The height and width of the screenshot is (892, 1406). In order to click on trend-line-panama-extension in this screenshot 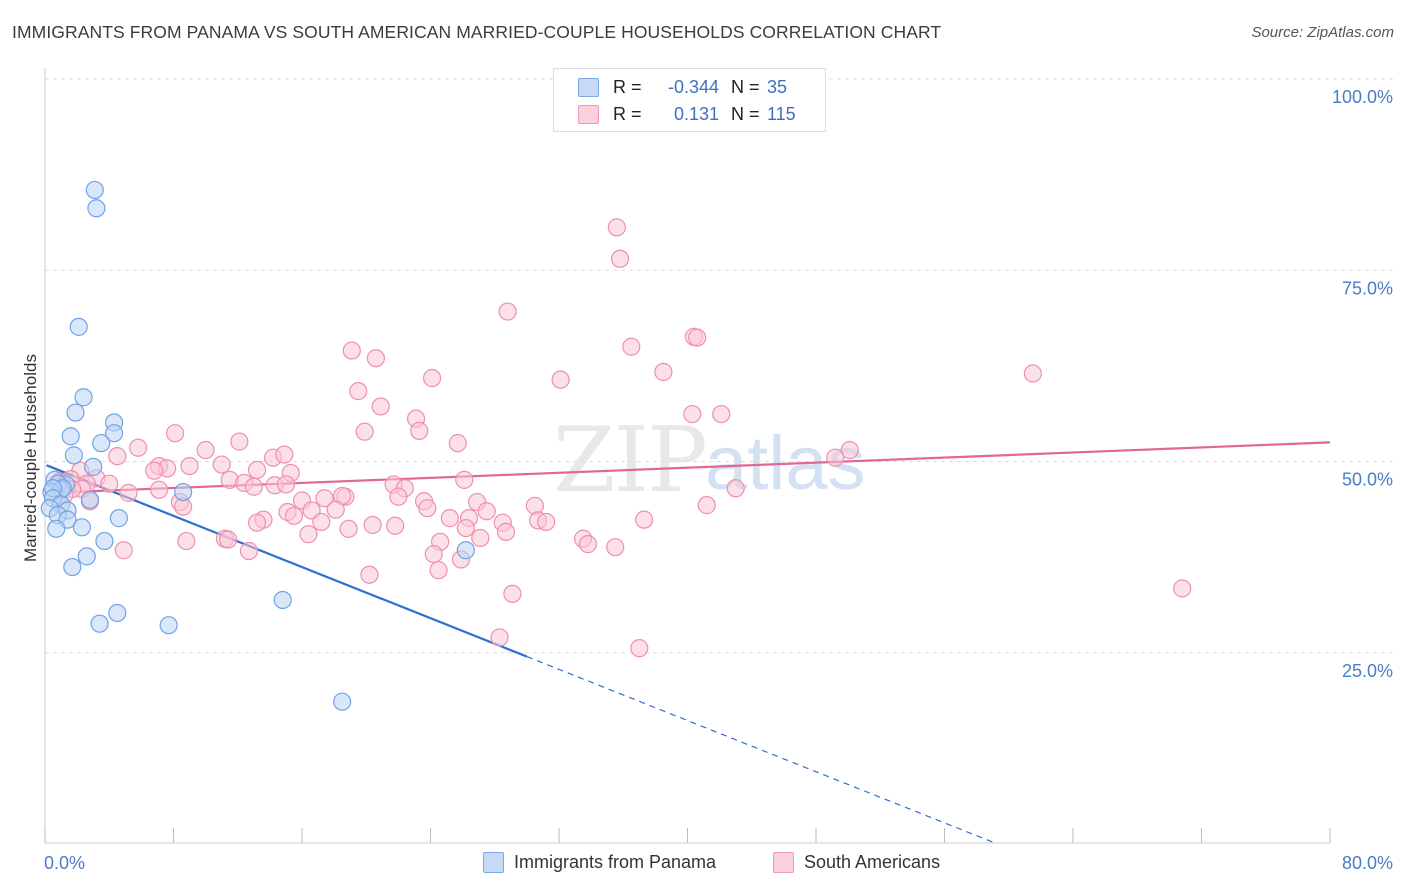, I will do `click(759, 749)`.